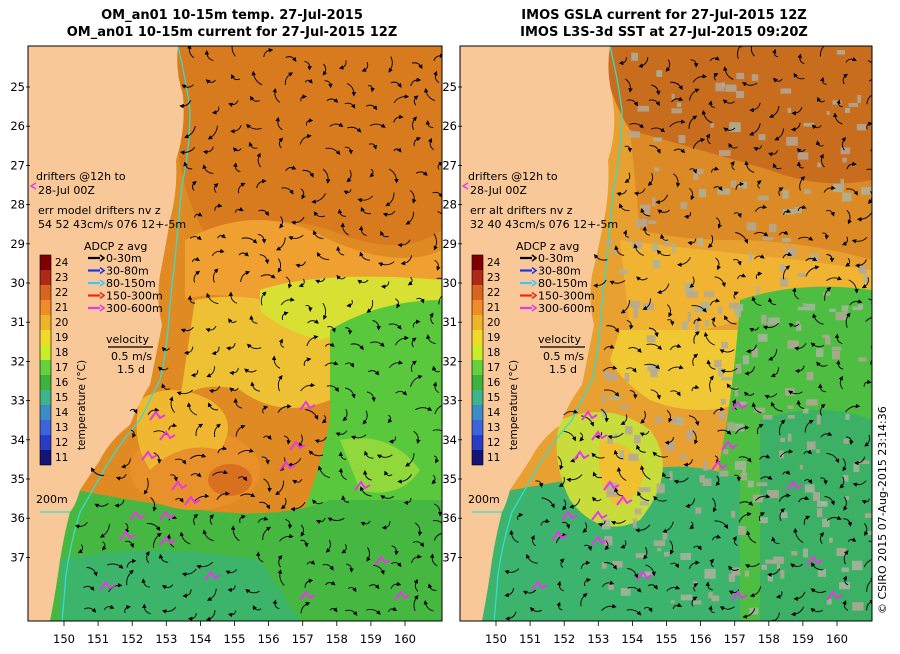 Image resolution: width=900 pixels, height=654 pixels. I want to click on lat-tick-label: 27, so click(449, 165).